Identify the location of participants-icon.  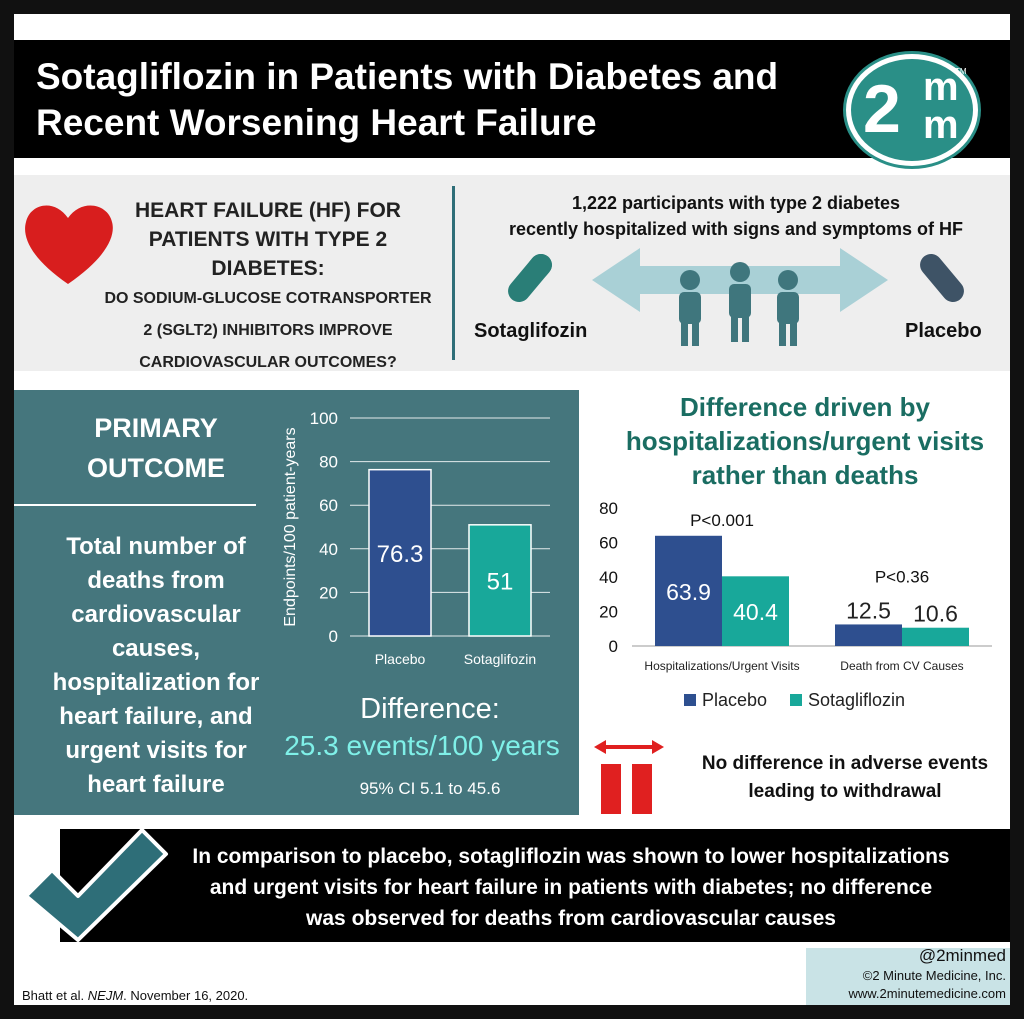
(739, 304).